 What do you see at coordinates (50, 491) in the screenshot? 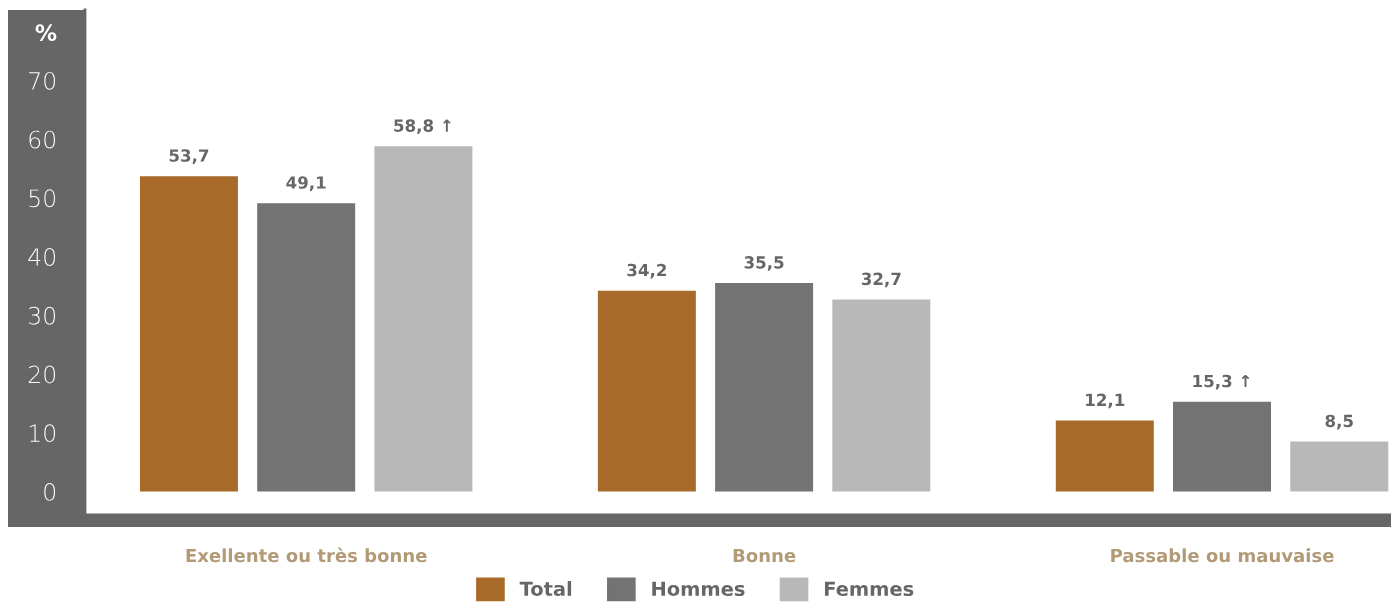
I see `y-tick-label: 0` at bounding box center [50, 491].